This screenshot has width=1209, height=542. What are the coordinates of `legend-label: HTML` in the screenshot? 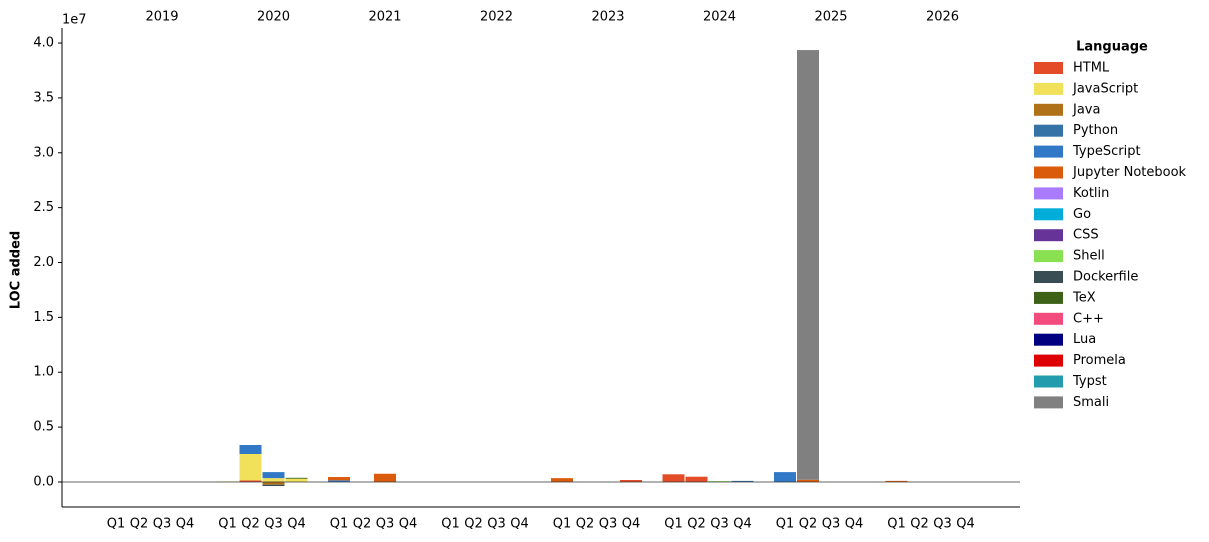 It's located at (1091, 68).